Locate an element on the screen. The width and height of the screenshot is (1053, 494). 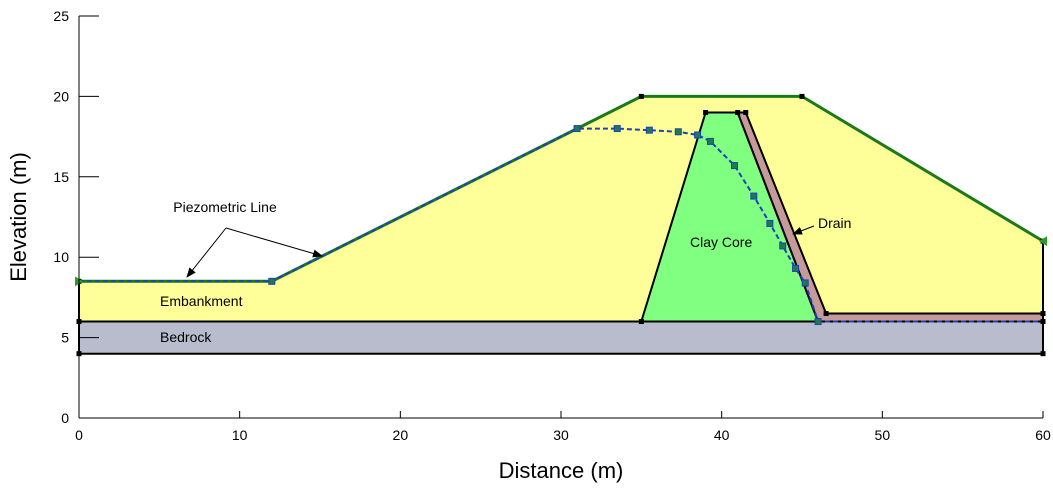
label-bedrock: Bedrock is located at coordinates (186, 337).